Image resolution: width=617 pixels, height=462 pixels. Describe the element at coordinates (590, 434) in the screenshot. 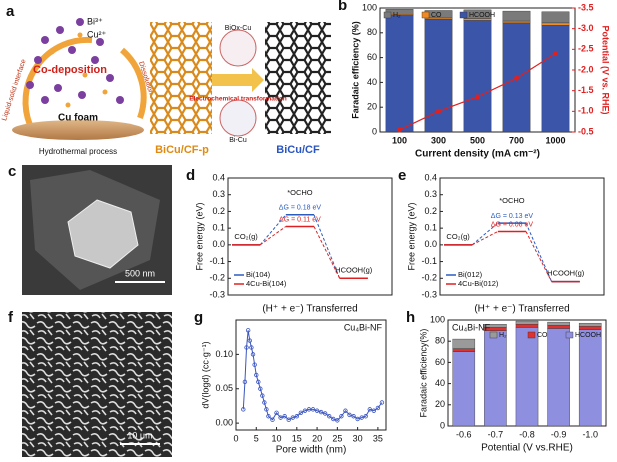

I see `x-tick-label: -1.0` at that location.